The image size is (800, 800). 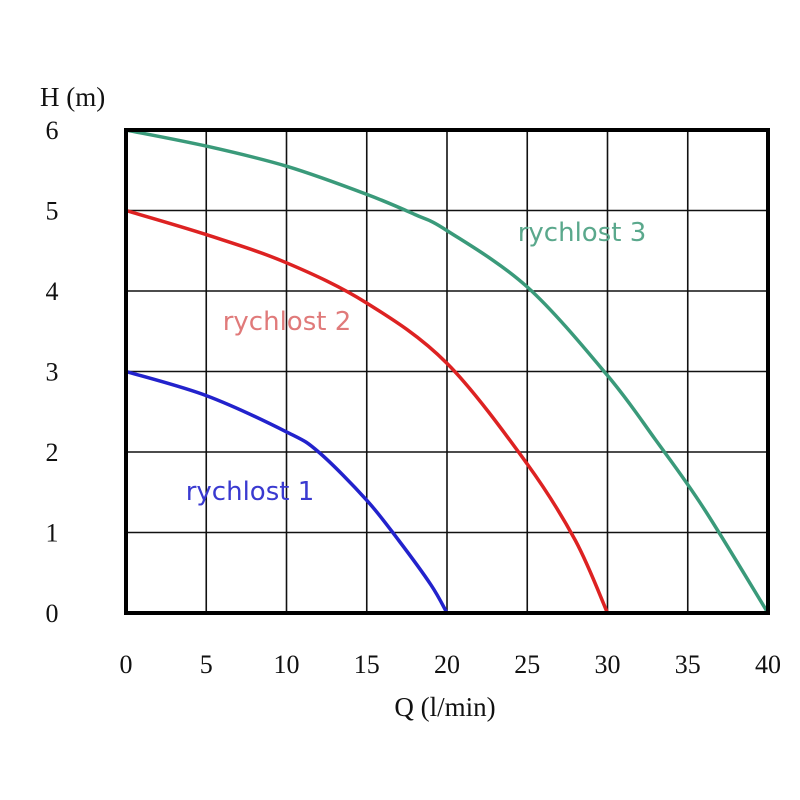 What do you see at coordinates (52, 130) in the screenshot?
I see `y-tick-label: 6` at bounding box center [52, 130].